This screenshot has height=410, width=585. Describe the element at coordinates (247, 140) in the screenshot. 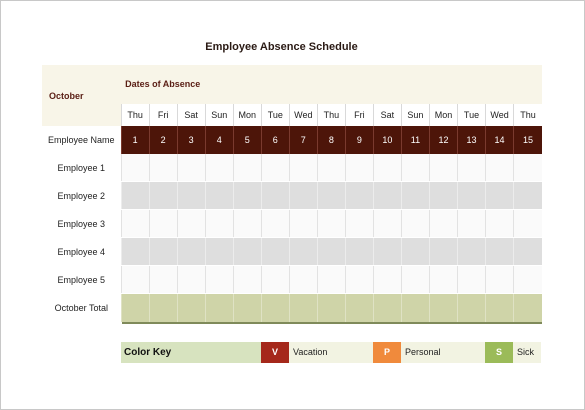

I see `date-number-header: 5` at that location.